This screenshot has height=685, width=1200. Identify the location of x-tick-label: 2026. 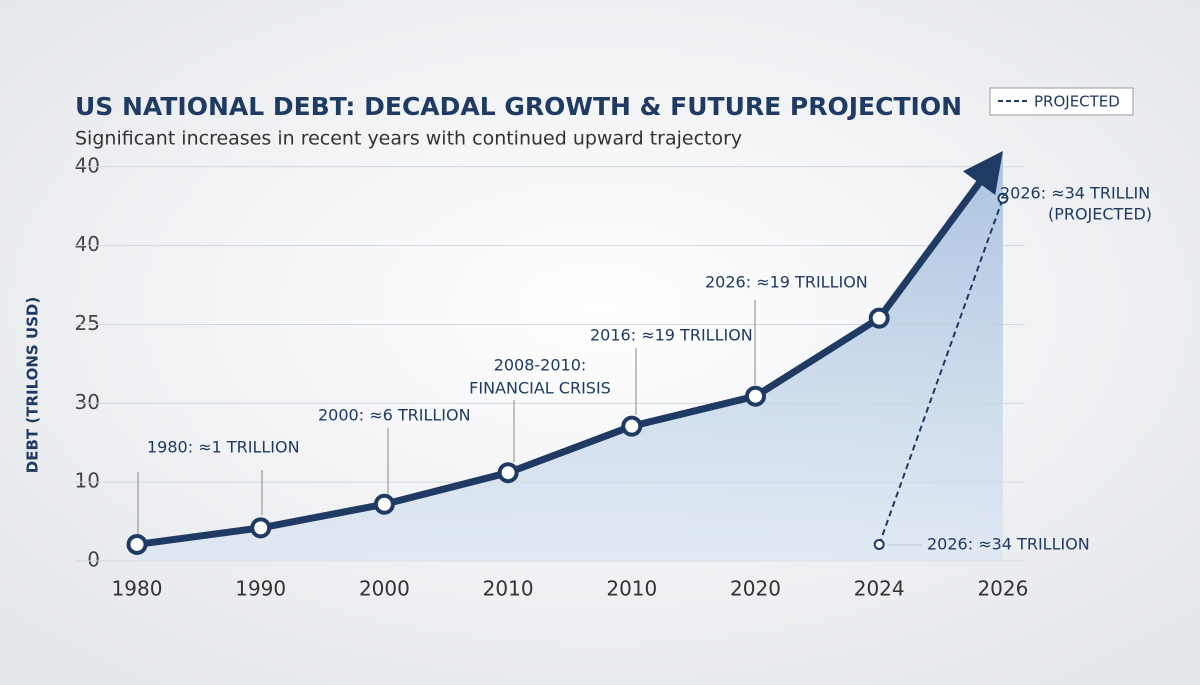
(1002, 589).